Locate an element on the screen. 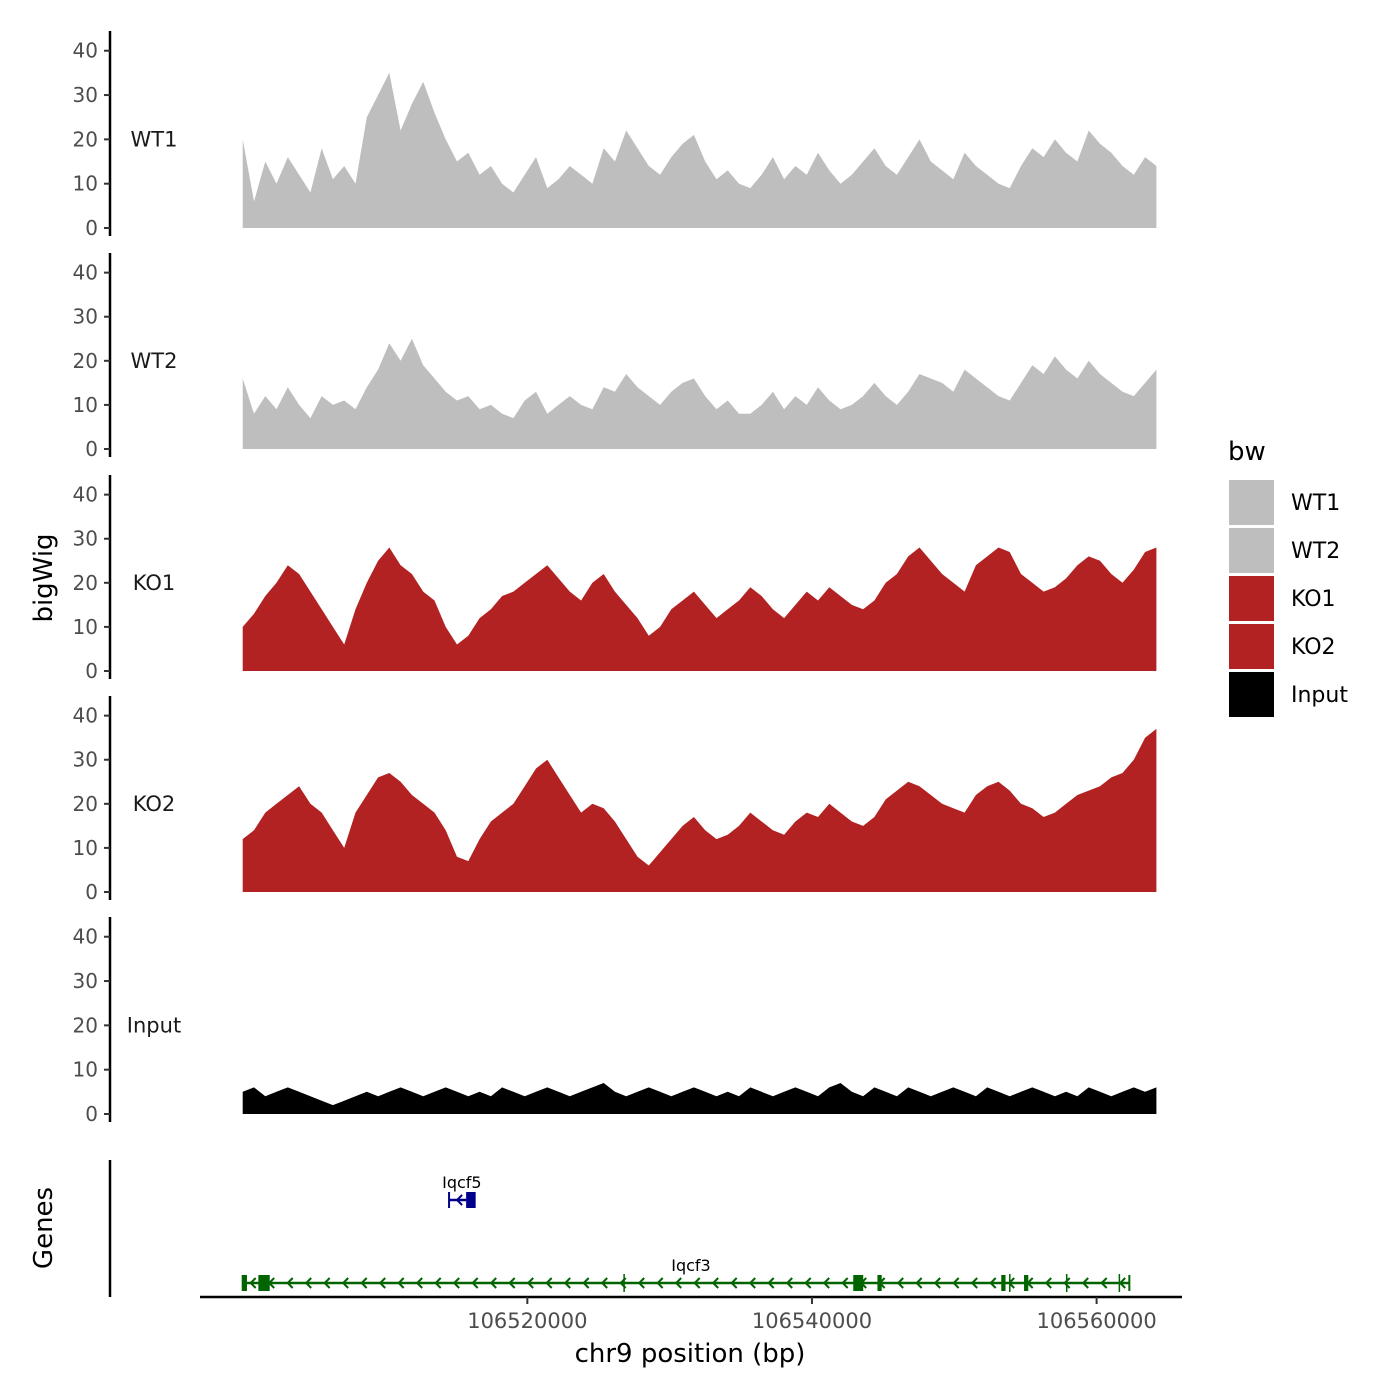  genes-axis-title: Genes is located at coordinates (44, 1228).